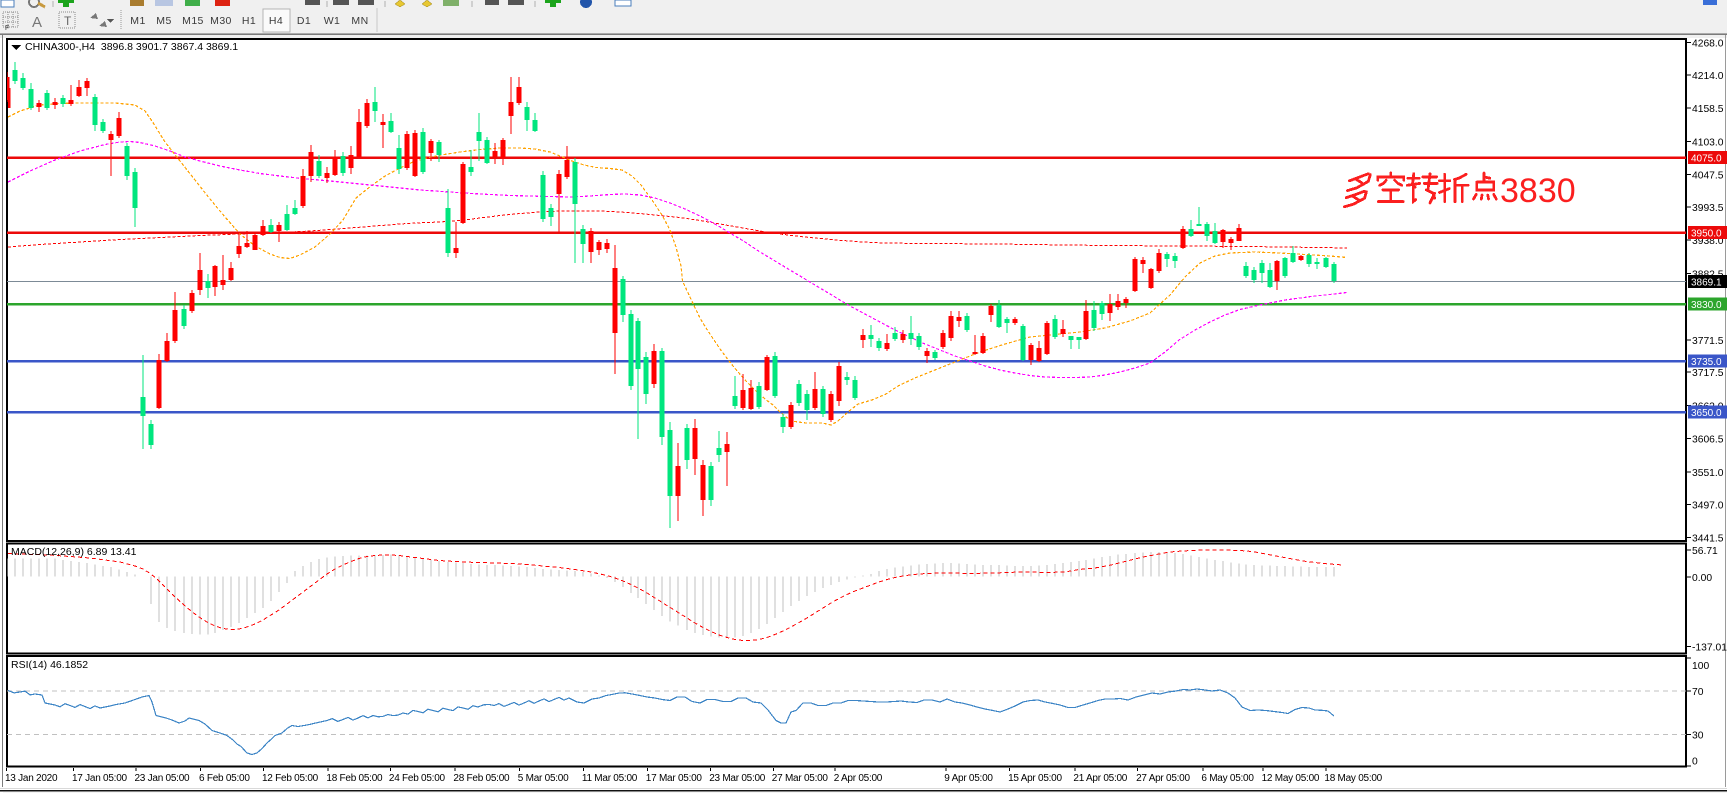  Describe the element at coordinates (221, 21) in the screenshot. I see `svg-text: M30` at that location.